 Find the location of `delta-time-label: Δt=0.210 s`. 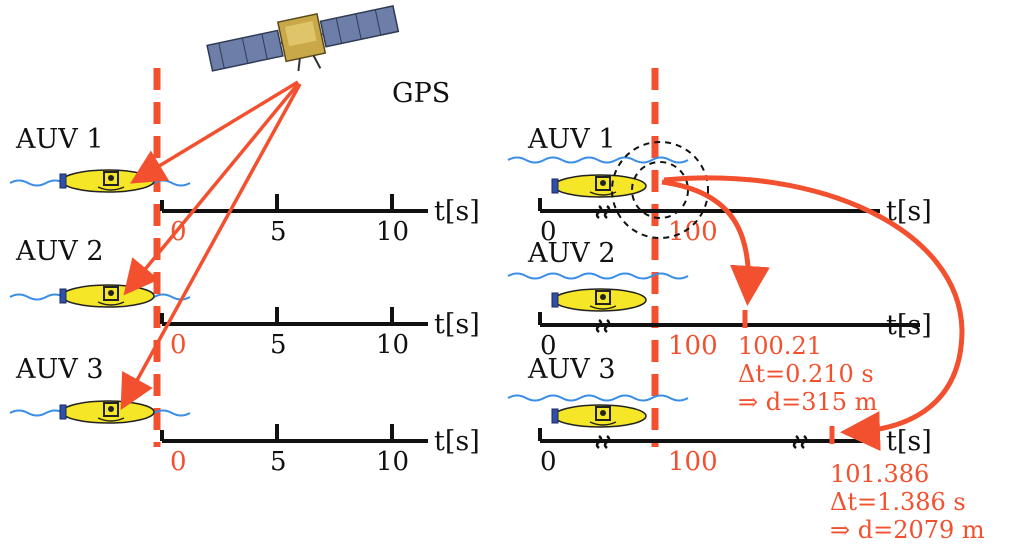

delta-time-label: Δt=0.210 s is located at coordinates (806, 374).